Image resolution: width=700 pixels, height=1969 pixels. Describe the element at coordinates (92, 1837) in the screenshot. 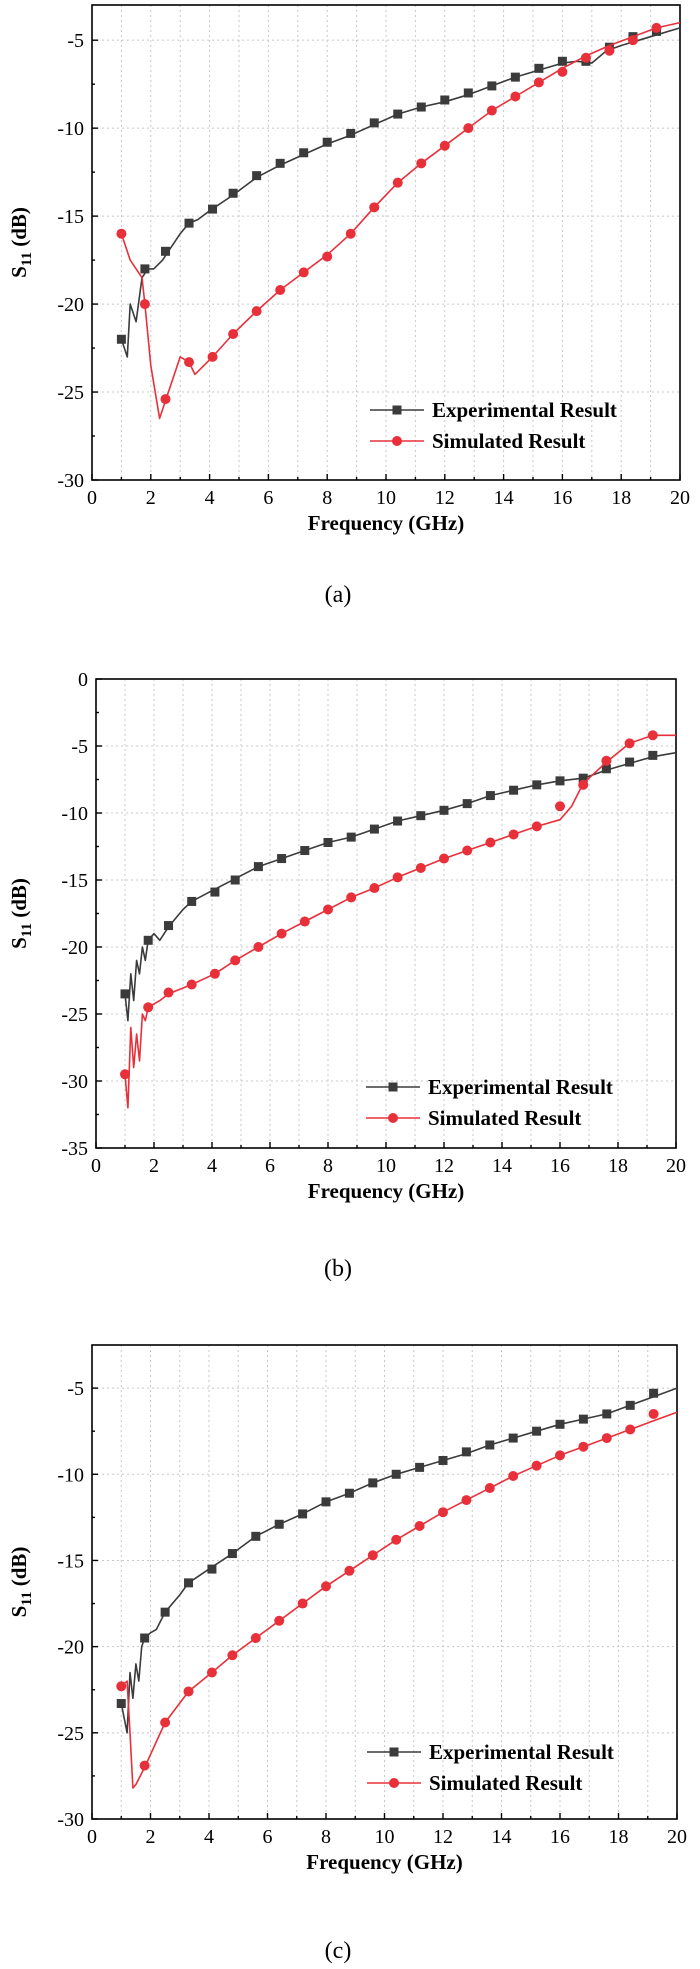

I see `x-tick-label: 0` at that location.